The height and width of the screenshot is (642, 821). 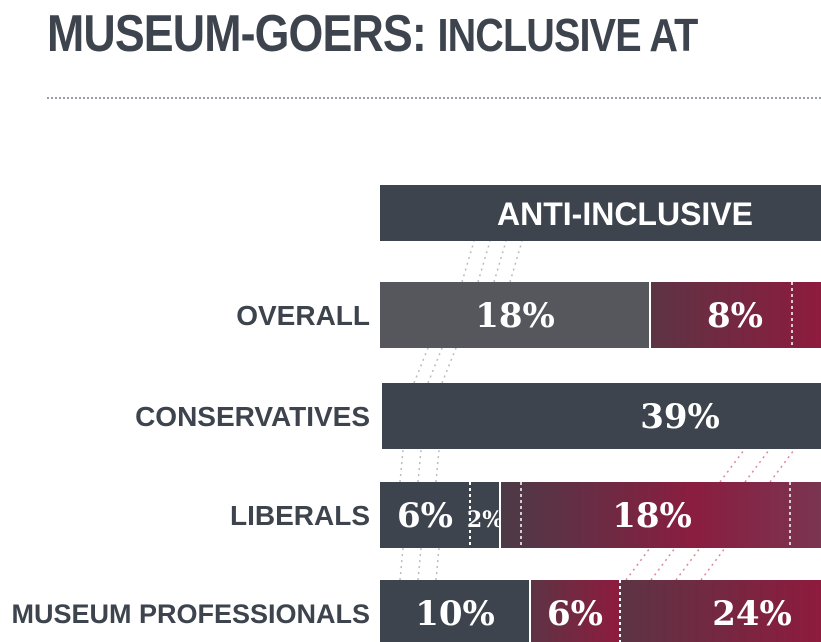 What do you see at coordinates (455, 614) in the screenshot?
I see `segment-value-label: 10%` at bounding box center [455, 614].